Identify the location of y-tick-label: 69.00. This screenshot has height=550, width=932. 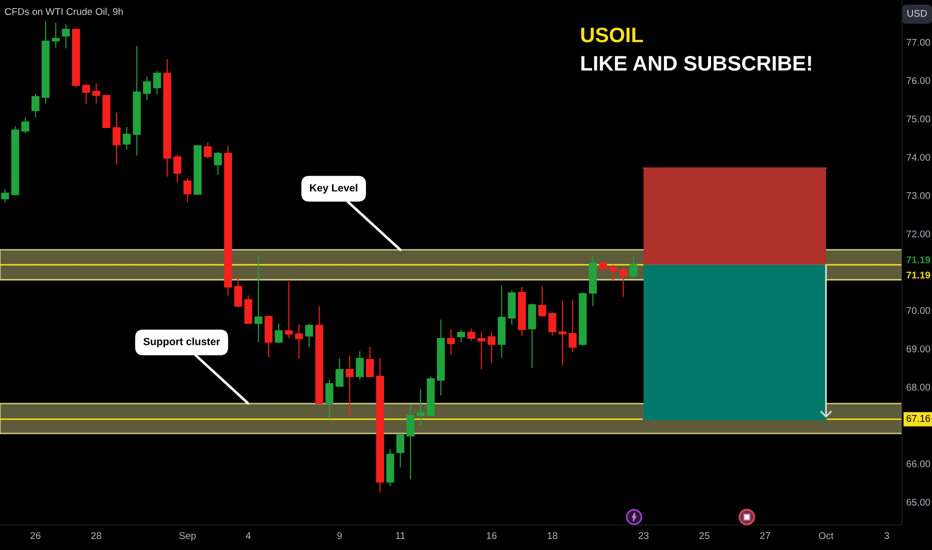
(918, 348).